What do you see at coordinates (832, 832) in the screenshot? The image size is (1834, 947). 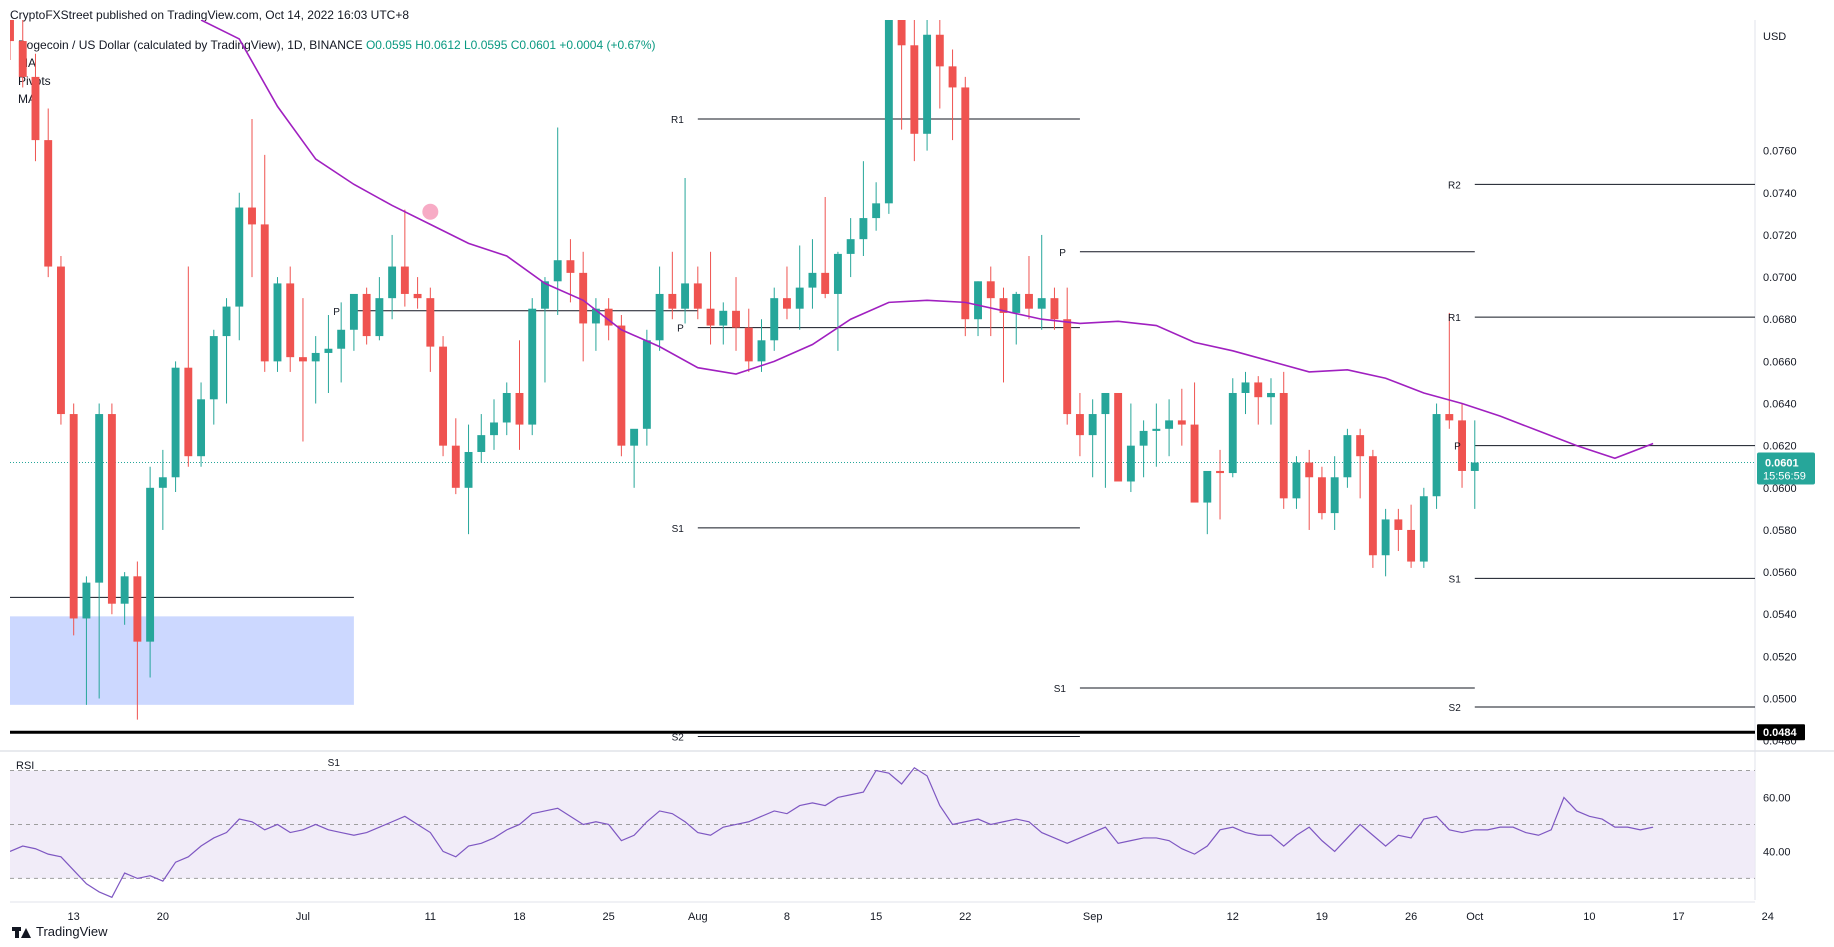 I see `rsi-line` at bounding box center [832, 832].